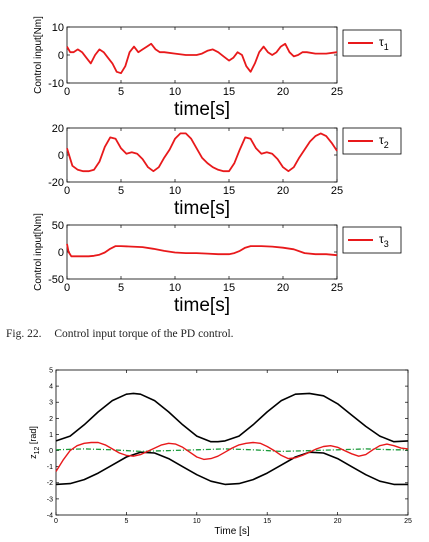 The height and width of the screenshot is (542, 429). What do you see at coordinates (51, 451) in the screenshot?
I see `chart4-y-tick-label: 0` at bounding box center [51, 451].